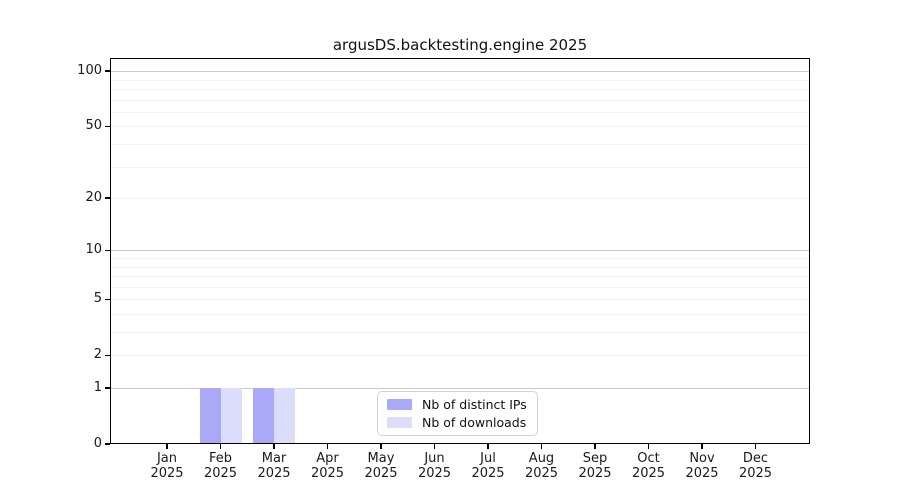 This screenshot has width=900, height=500. What do you see at coordinates (210, 416) in the screenshot?
I see `bar-nb-of-distinct-ips-feb-2025` at bounding box center [210, 416].